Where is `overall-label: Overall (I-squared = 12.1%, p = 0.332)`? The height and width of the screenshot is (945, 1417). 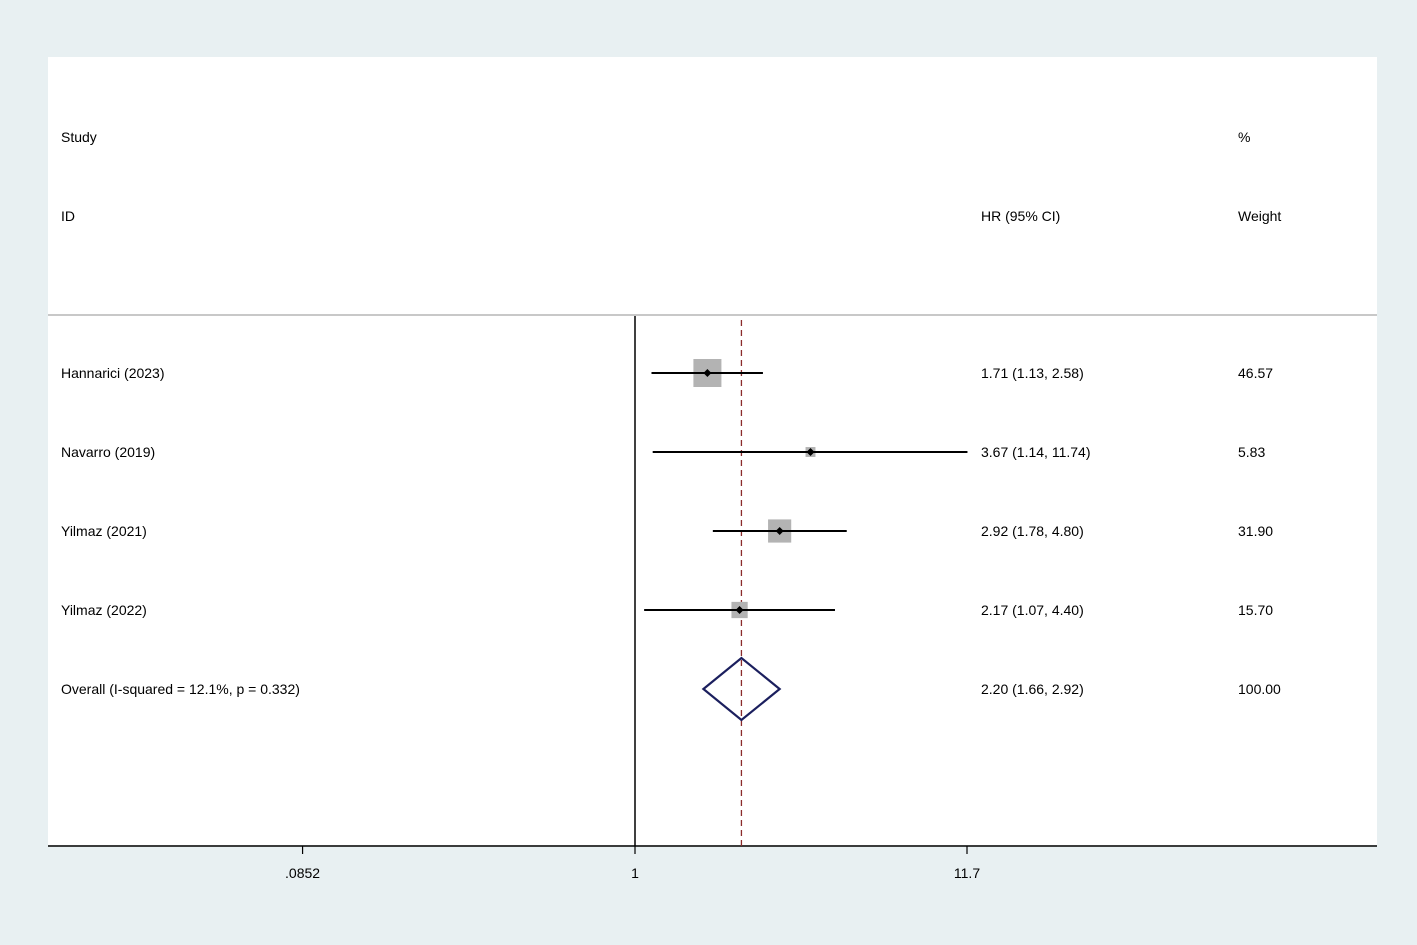 overall-label: Overall (I-squared = 12.1%, p = 0.332) is located at coordinates (180, 689).